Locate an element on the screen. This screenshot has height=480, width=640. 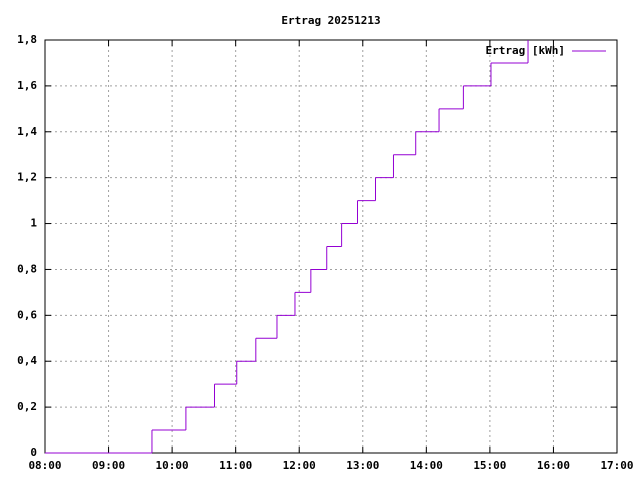
y-tick-label: 0,4 is located at coordinates (27, 360).